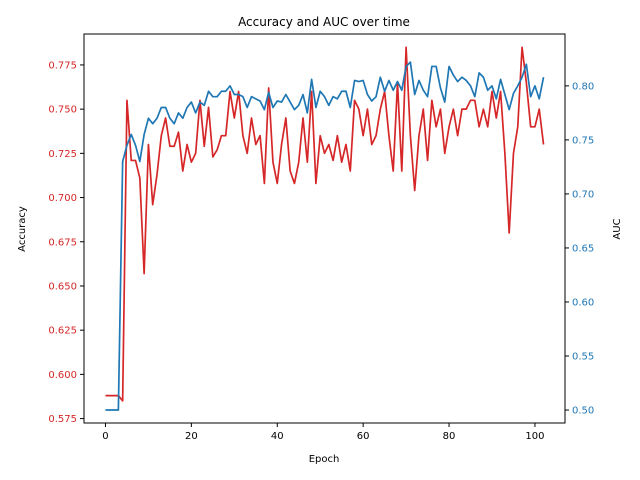 This screenshot has width=640, height=480. I want to click on x-tick-label: 0, so click(105, 436).